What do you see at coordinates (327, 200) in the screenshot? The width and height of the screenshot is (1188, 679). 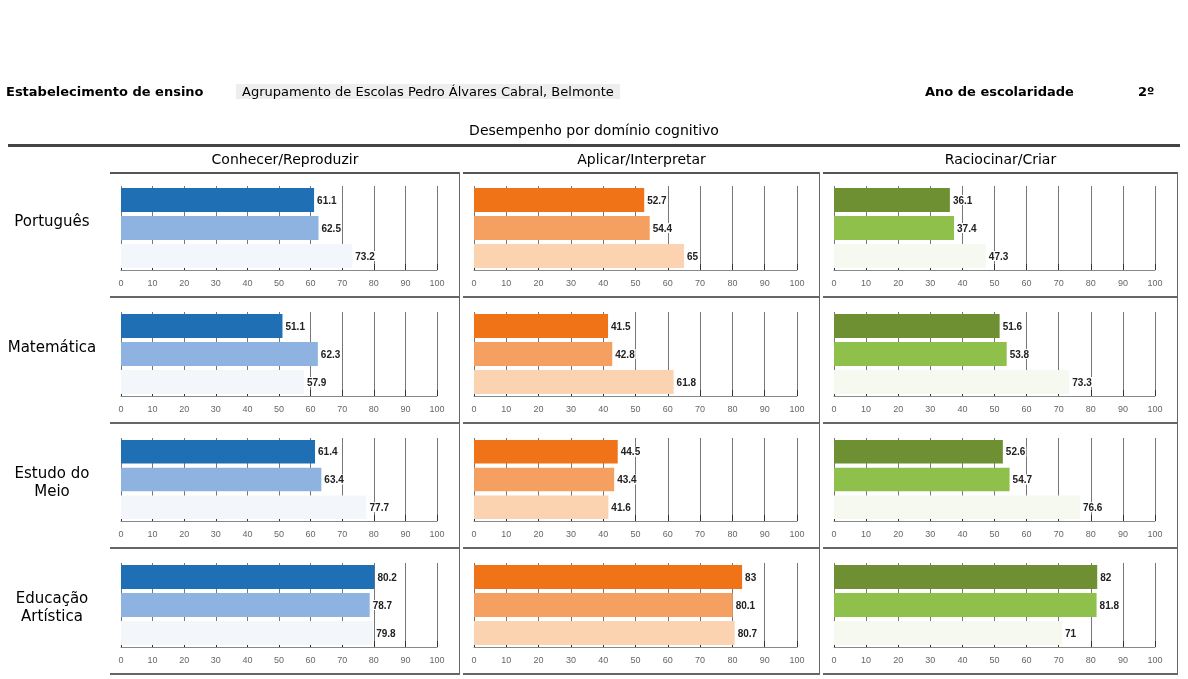 I see `data-label: 61.1` at bounding box center [327, 200].